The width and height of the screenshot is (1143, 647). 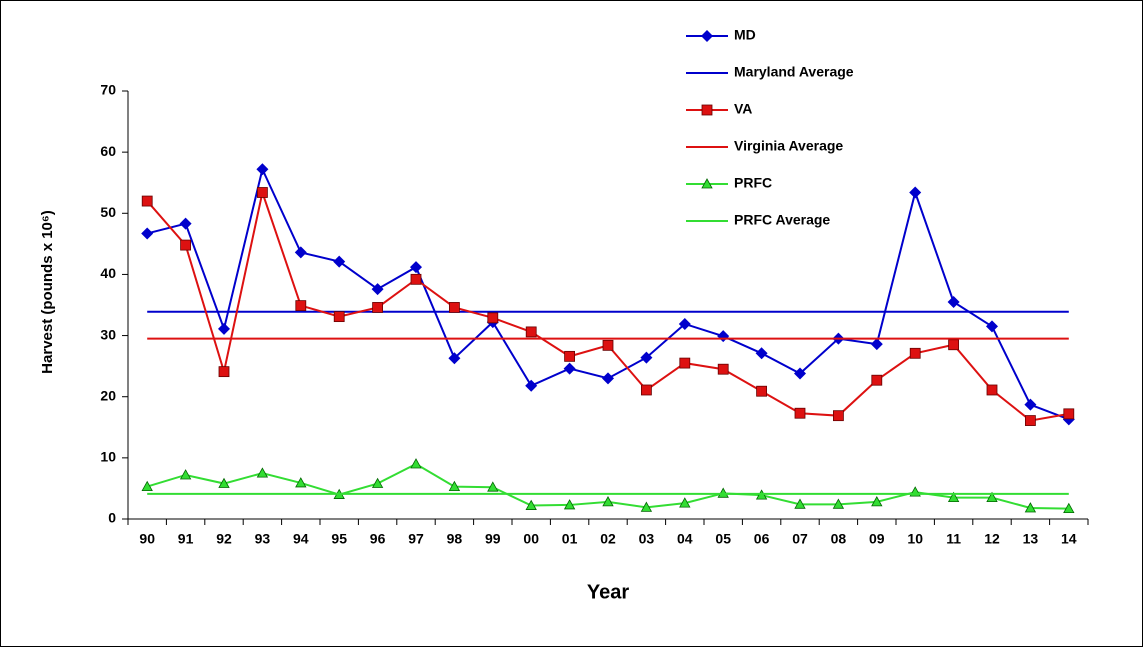 I want to click on x-tick-label: 08, so click(x=839, y=539).